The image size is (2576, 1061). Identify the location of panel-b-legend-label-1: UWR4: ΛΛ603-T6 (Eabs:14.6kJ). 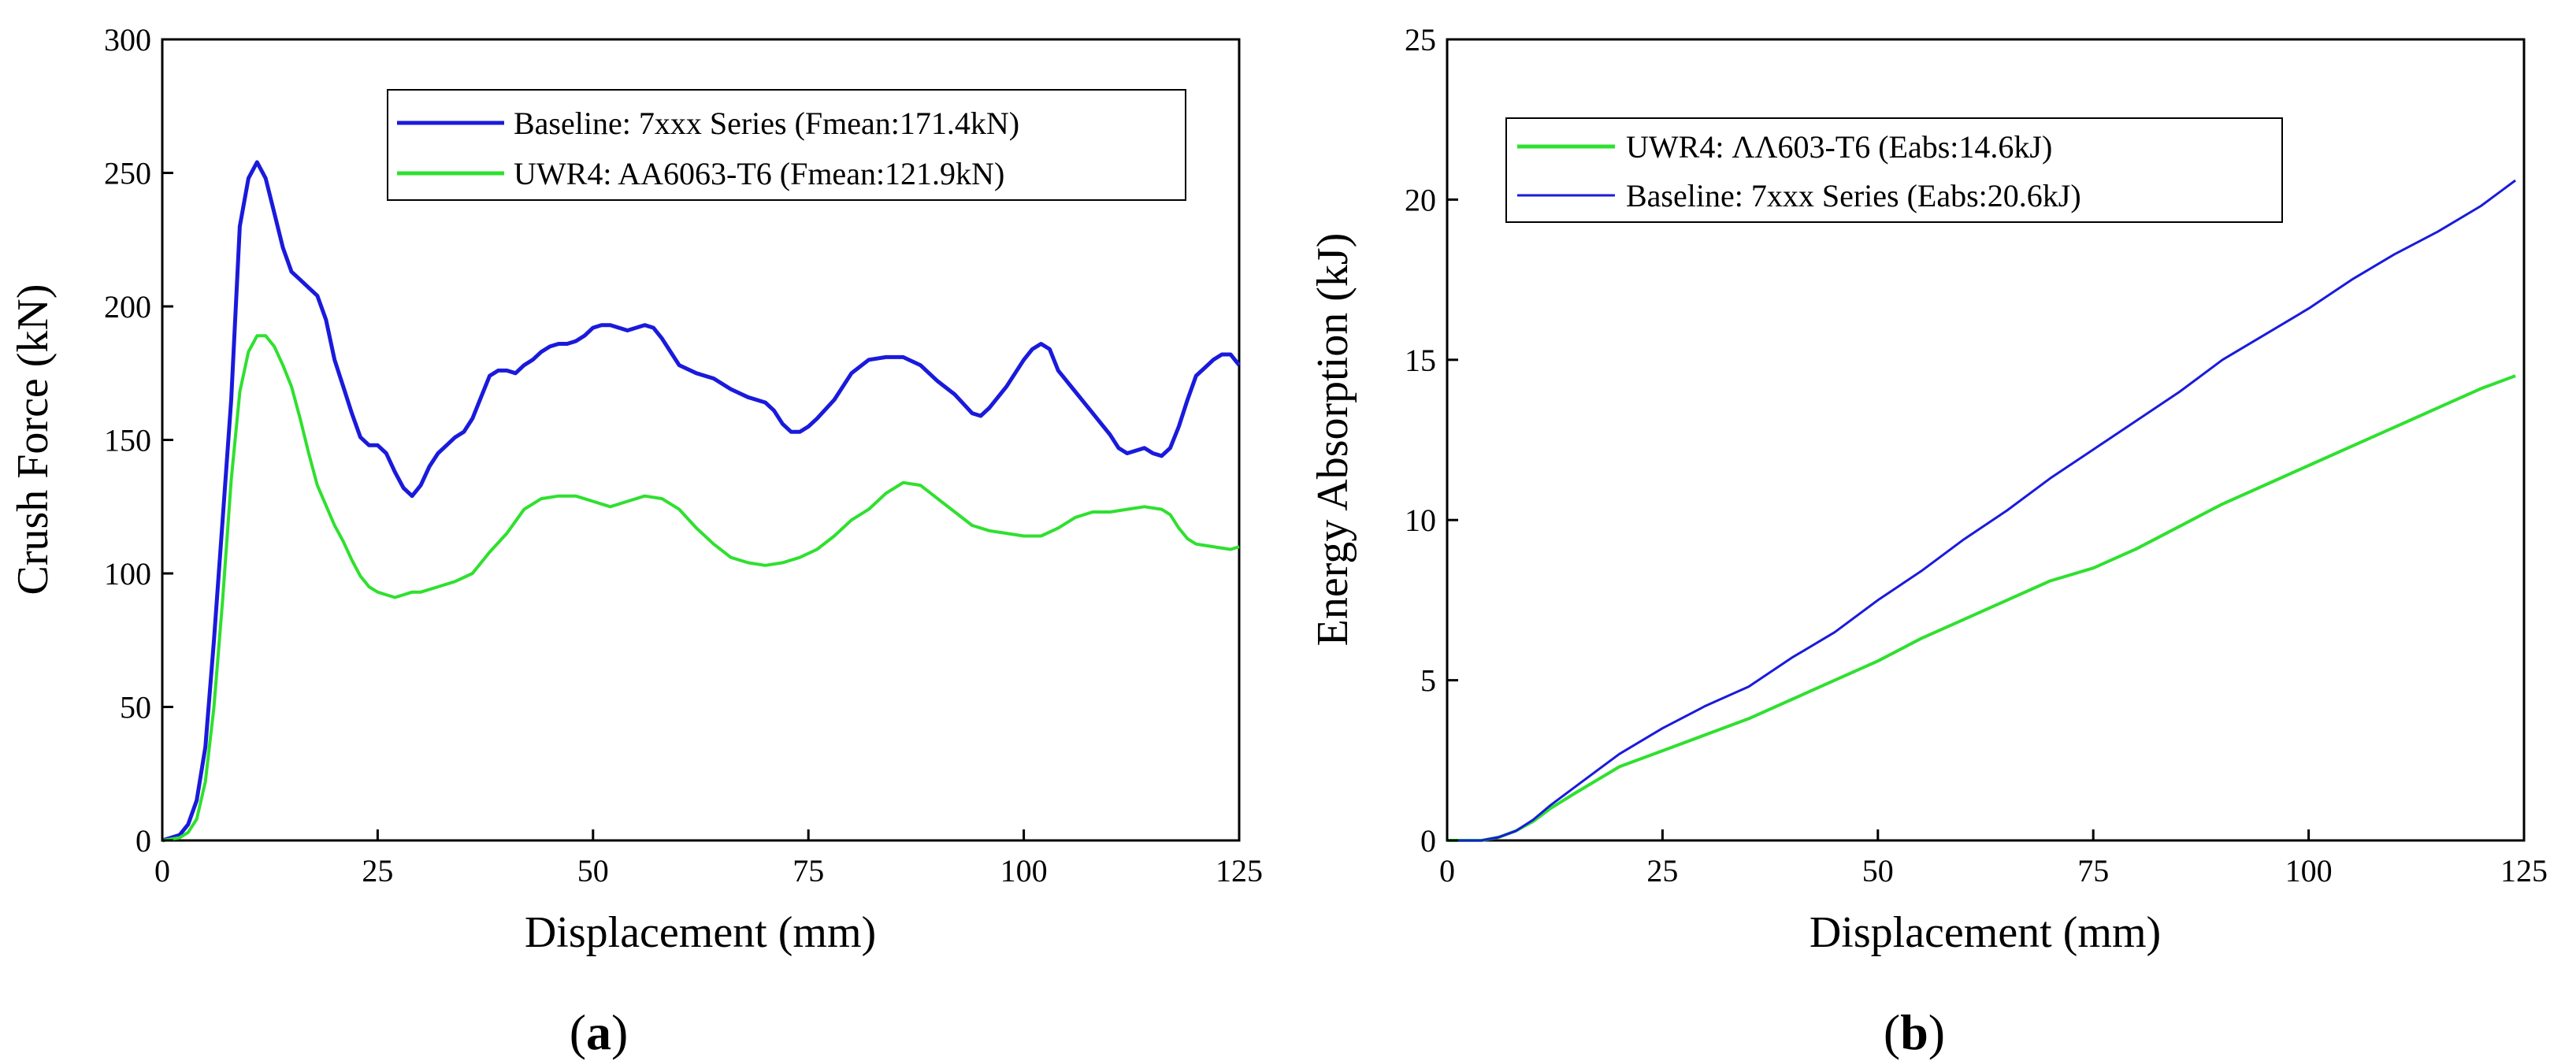
(1839, 147).